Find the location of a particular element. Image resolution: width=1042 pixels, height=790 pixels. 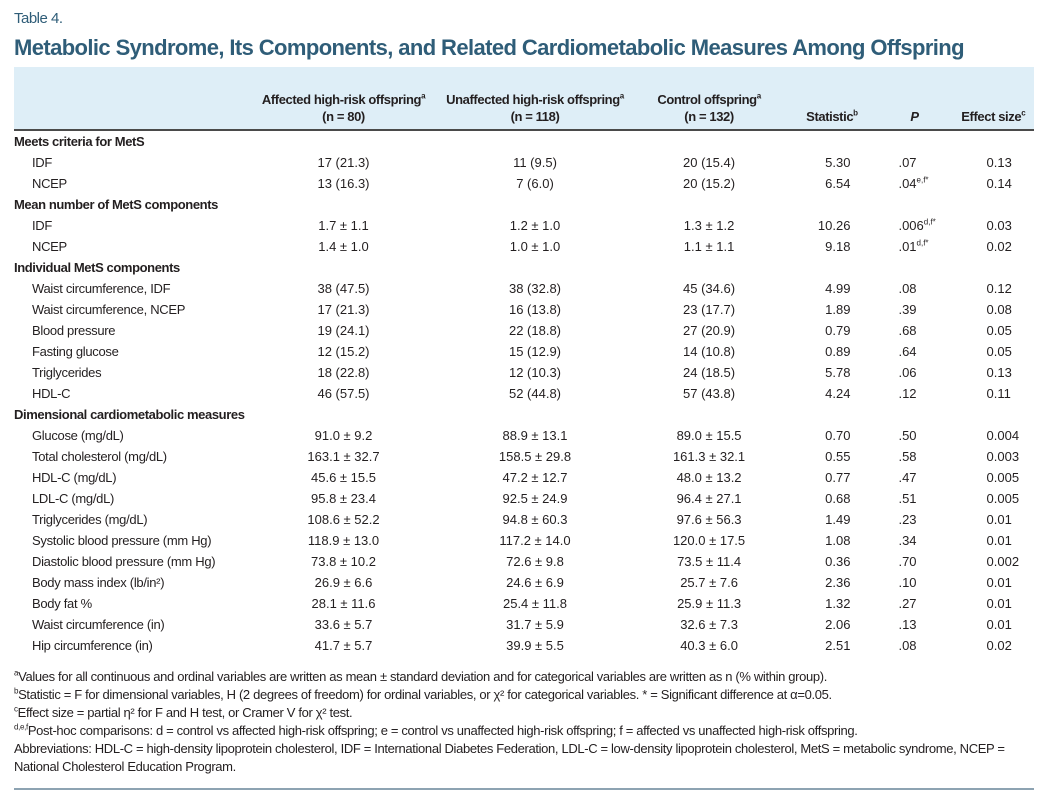

p-value: .39 is located at coordinates (914, 309).